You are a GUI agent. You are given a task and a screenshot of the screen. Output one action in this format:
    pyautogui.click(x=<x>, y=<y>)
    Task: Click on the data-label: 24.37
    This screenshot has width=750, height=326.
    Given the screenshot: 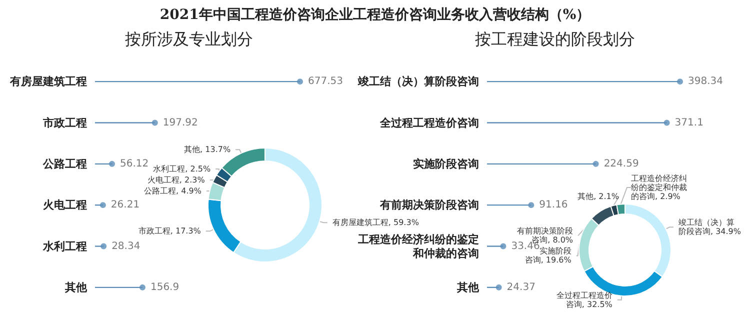 What is the action you would take?
    pyautogui.click(x=521, y=287)
    